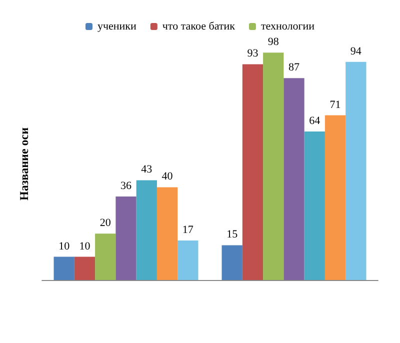 This screenshot has width=400, height=343. Describe the element at coordinates (253, 54) in the screenshot. I see `data-label: 93` at that location.